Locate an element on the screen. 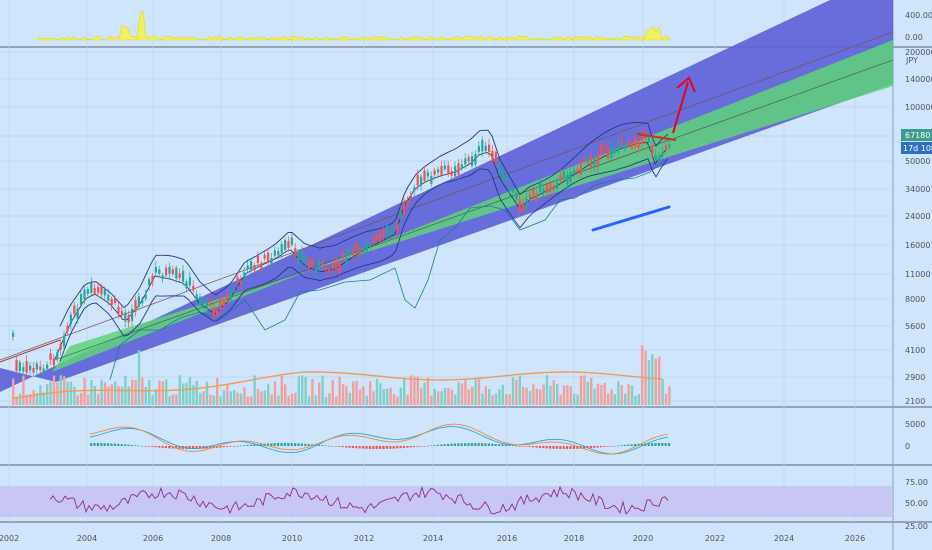  countdown-badge: 17d 10h is located at coordinates (916, 148).